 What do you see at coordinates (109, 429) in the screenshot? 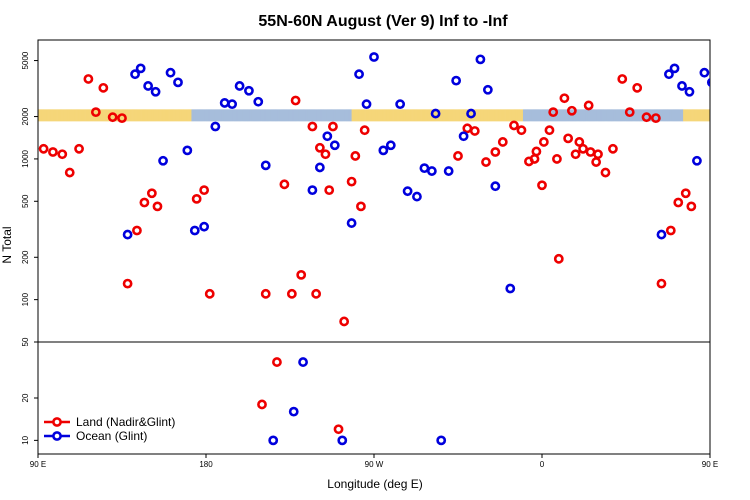
I see `legend: Land (Nadir&Glint)Ocean (Glint)` at bounding box center [109, 429].